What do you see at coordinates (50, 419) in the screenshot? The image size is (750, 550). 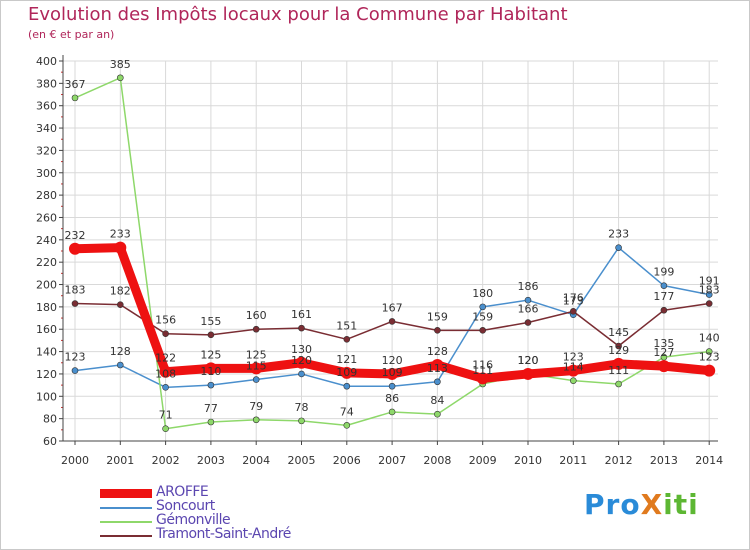 I see `y-tick-label: 80` at bounding box center [50, 419].